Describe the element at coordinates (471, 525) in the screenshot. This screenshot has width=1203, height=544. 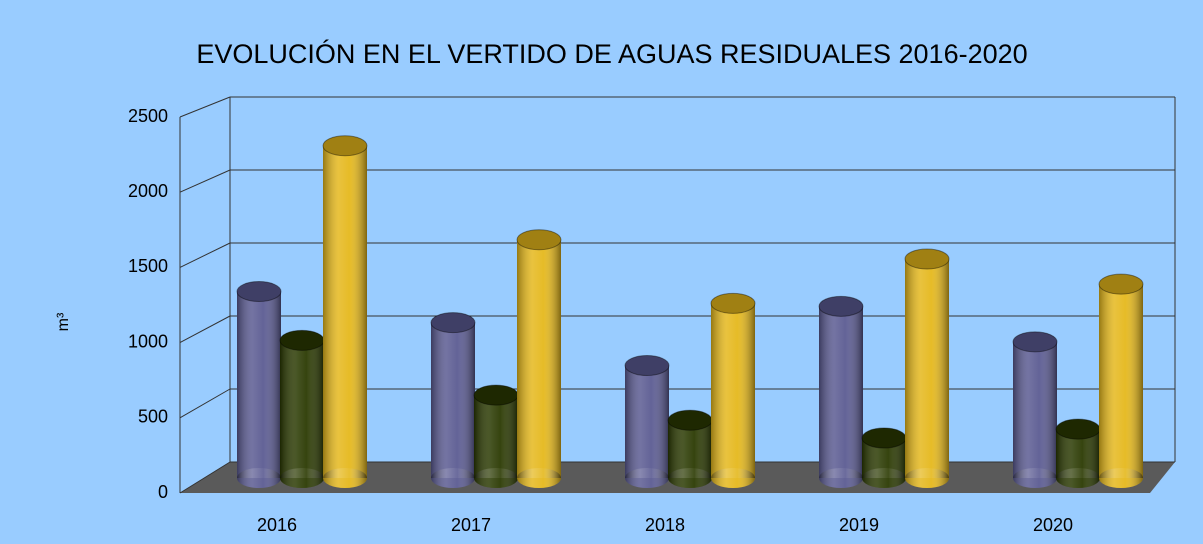
I see `x-tick-label: 2017` at that location.